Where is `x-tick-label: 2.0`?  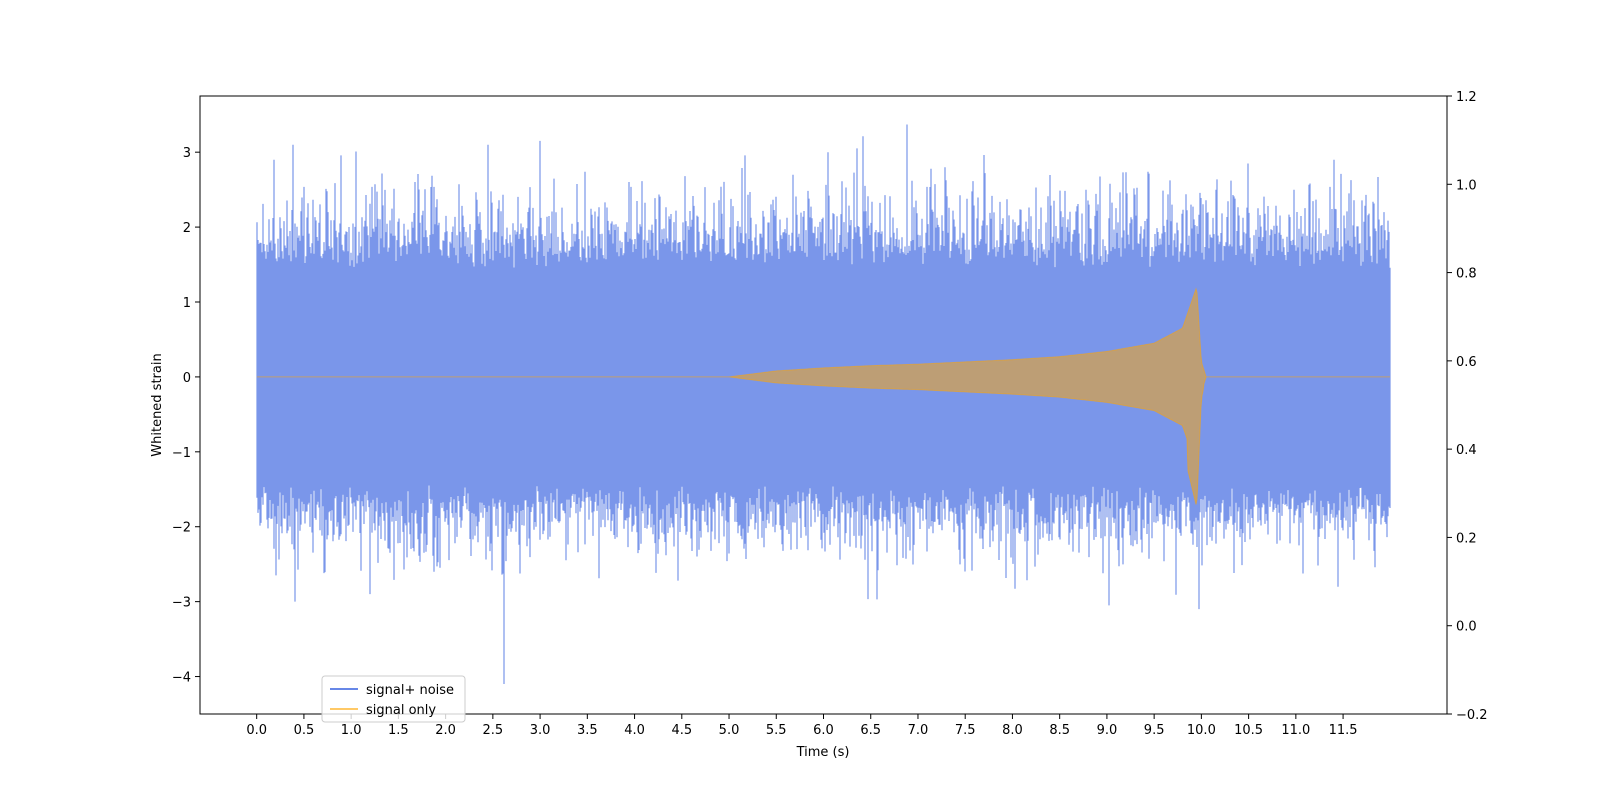 x-tick-label: 2.0 is located at coordinates (445, 730).